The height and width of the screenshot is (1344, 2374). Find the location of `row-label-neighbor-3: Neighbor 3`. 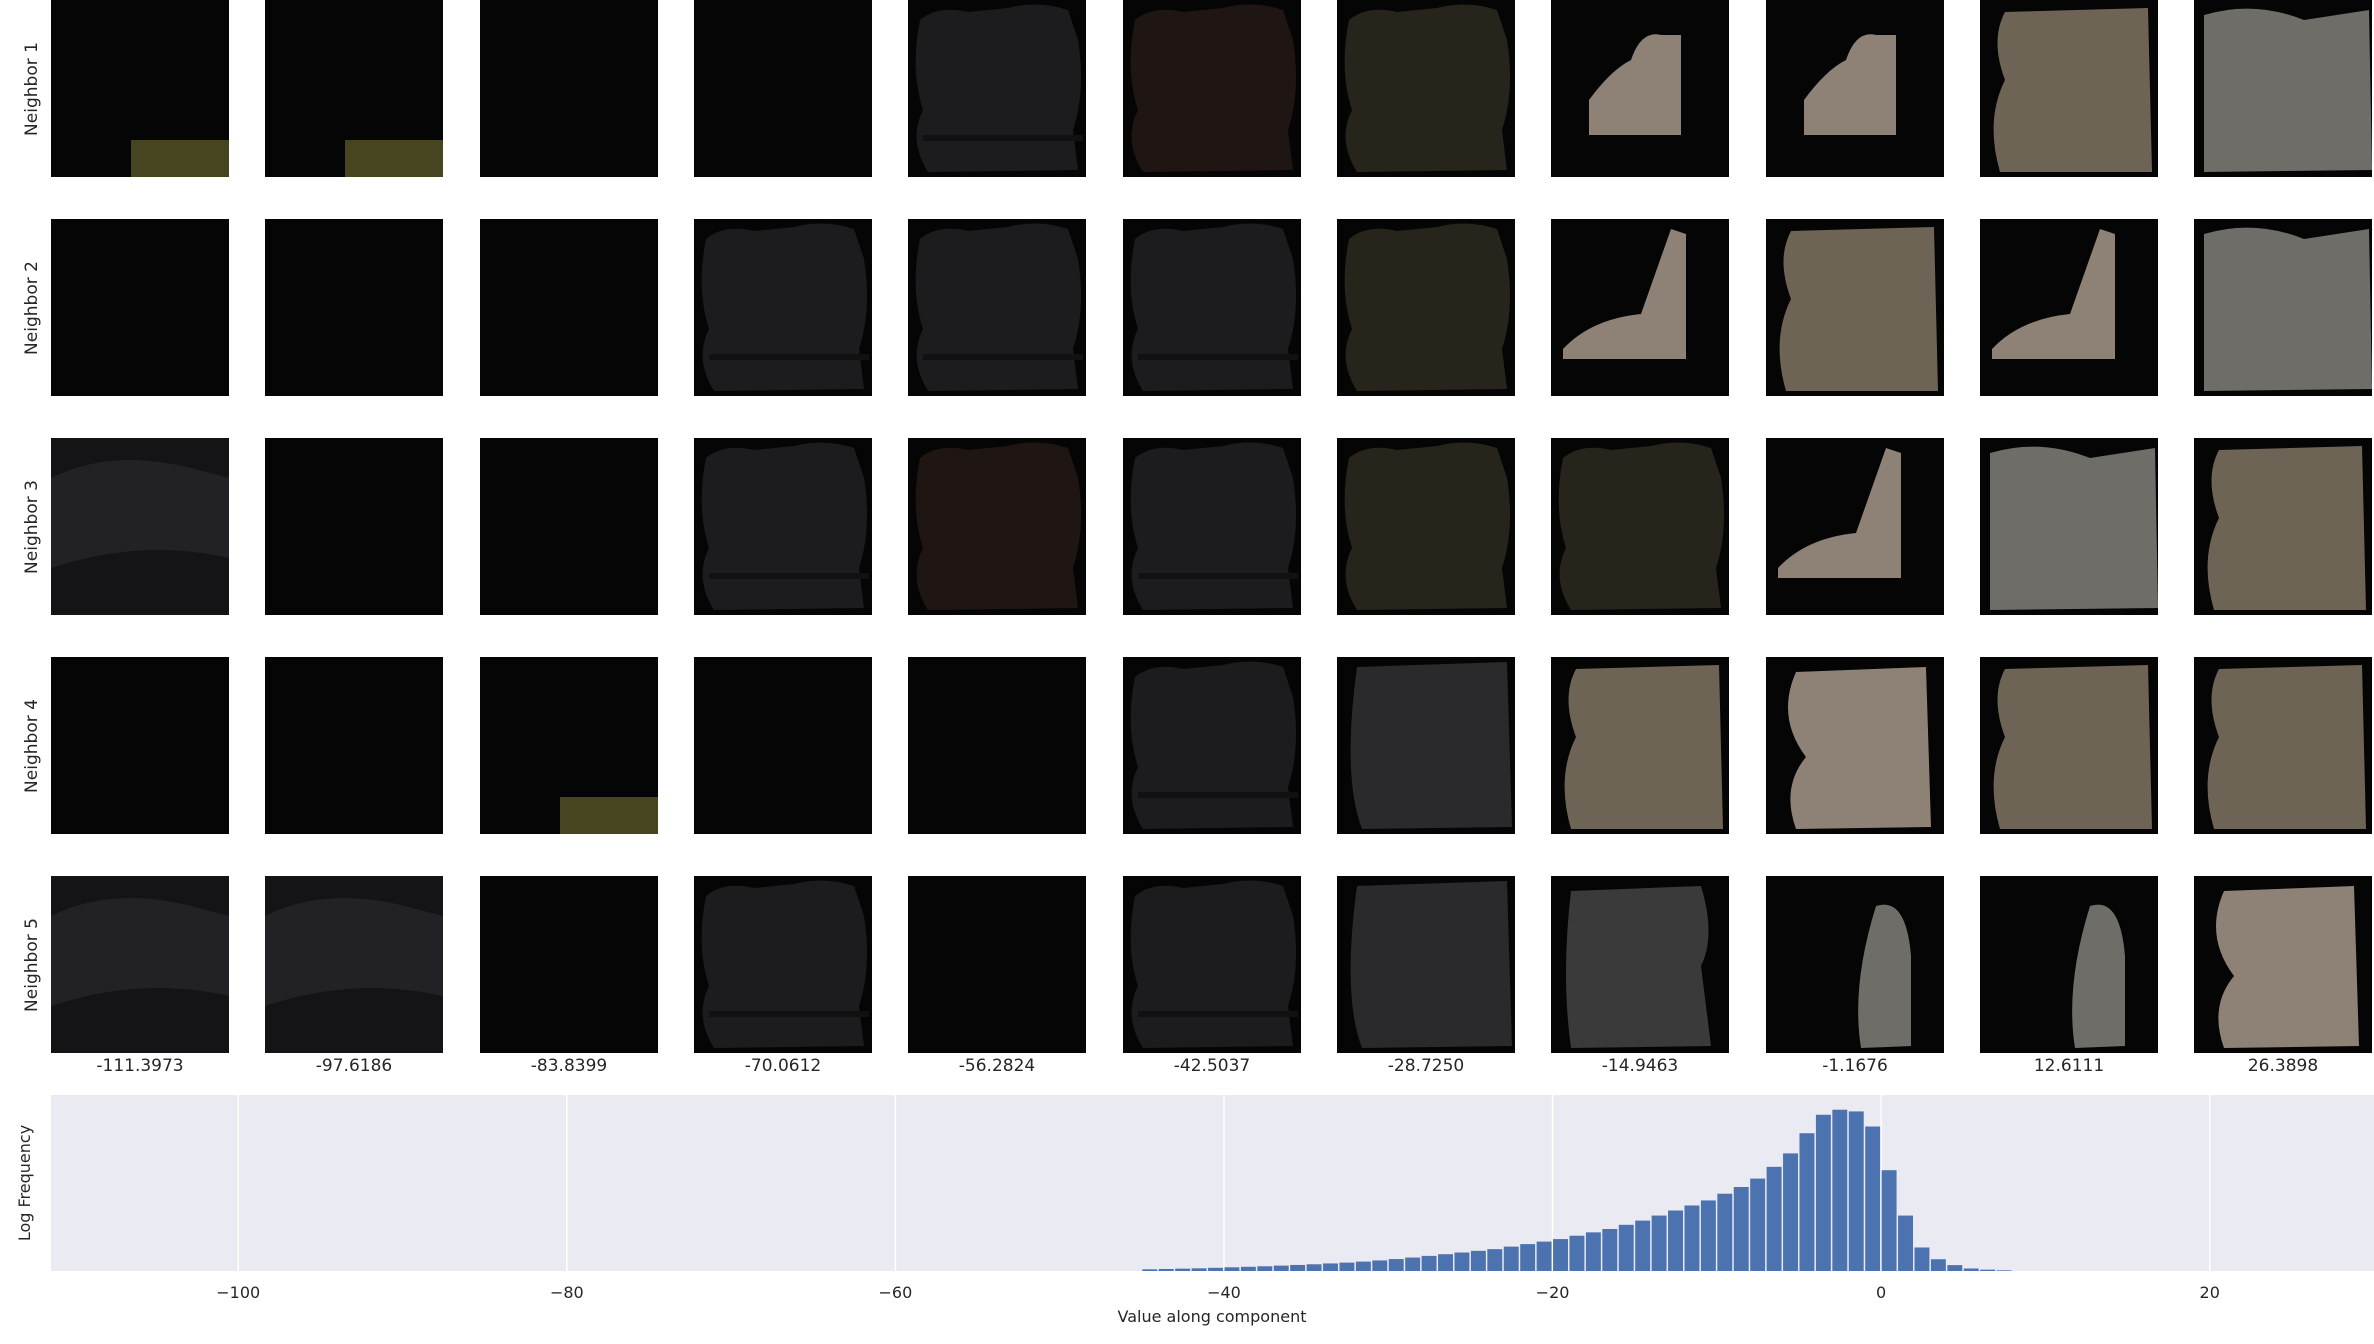

row-label-neighbor-3: Neighbor 3 is located at coordinates (32, 527).